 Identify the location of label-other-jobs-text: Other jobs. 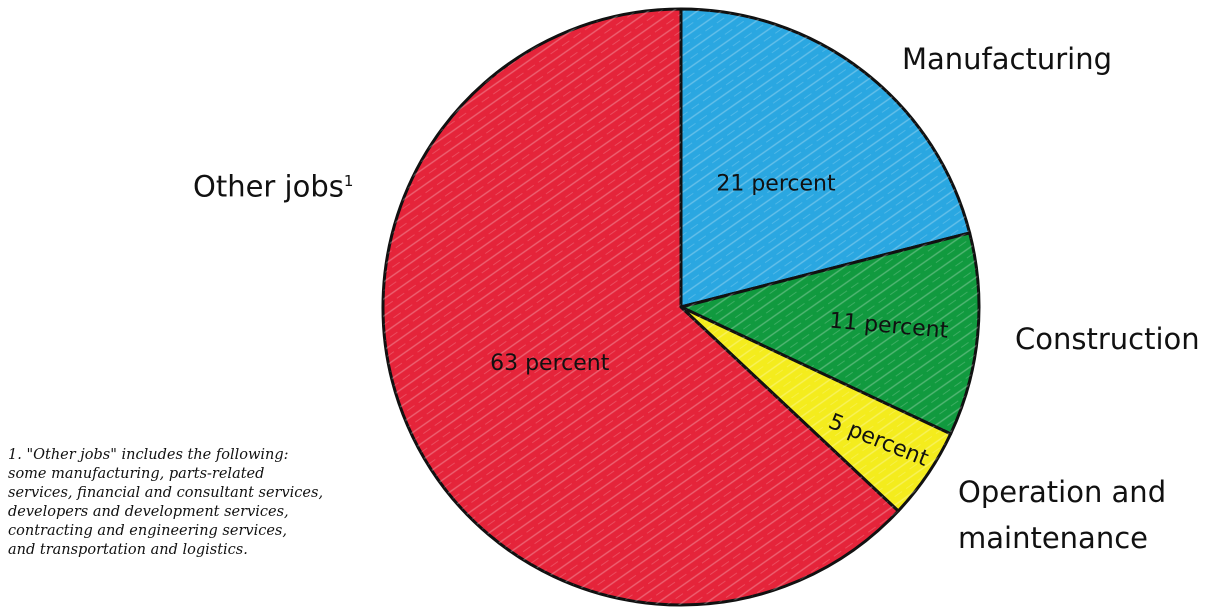
(268, 186).